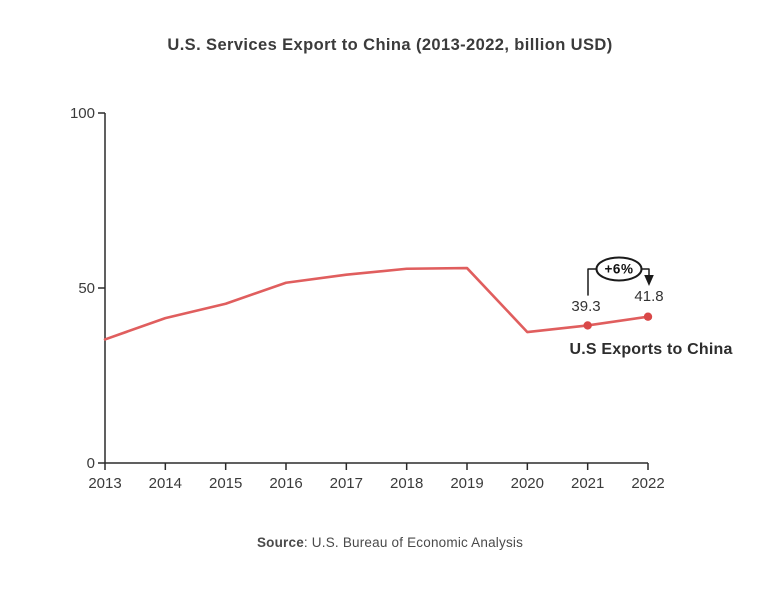 The height and width of the screenshot is (604, 780). Describe the element at coordinates (587, 483) in the screenshot. I see `x-tick-label: 2021` at that location.